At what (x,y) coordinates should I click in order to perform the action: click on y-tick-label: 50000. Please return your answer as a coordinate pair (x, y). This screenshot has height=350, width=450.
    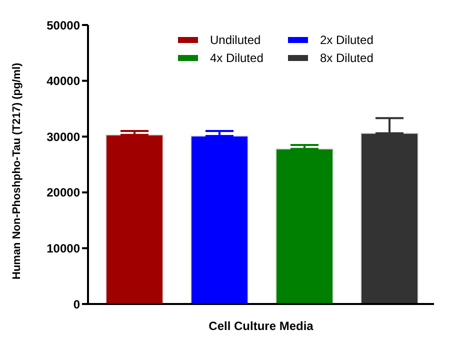
    Looking at the image, I should click on (63, 25).